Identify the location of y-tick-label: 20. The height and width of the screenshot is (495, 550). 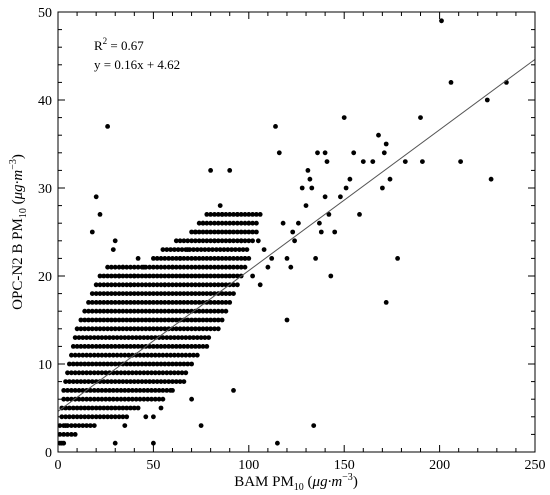
(45, 277).